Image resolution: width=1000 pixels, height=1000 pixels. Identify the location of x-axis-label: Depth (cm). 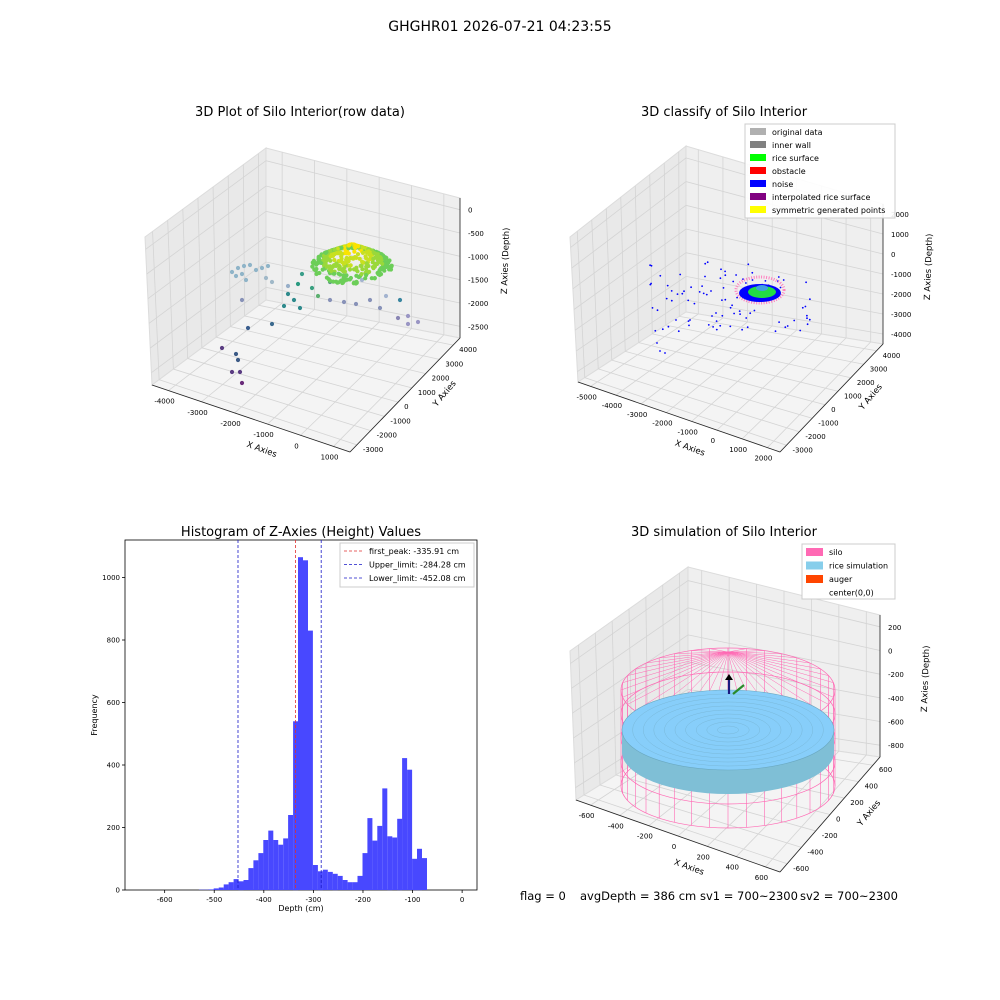
(300, 908).